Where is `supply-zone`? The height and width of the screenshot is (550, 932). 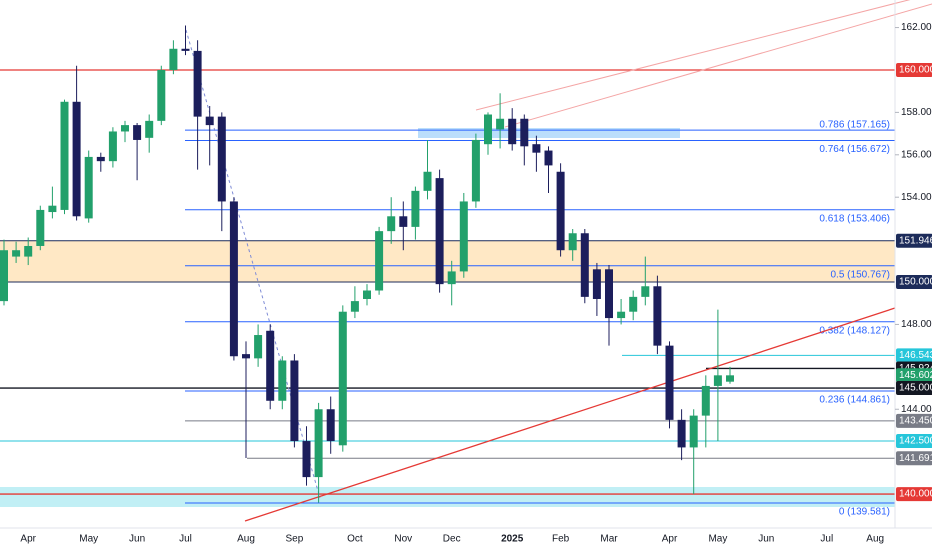 supply-zone is located at coordinates (447, 261).